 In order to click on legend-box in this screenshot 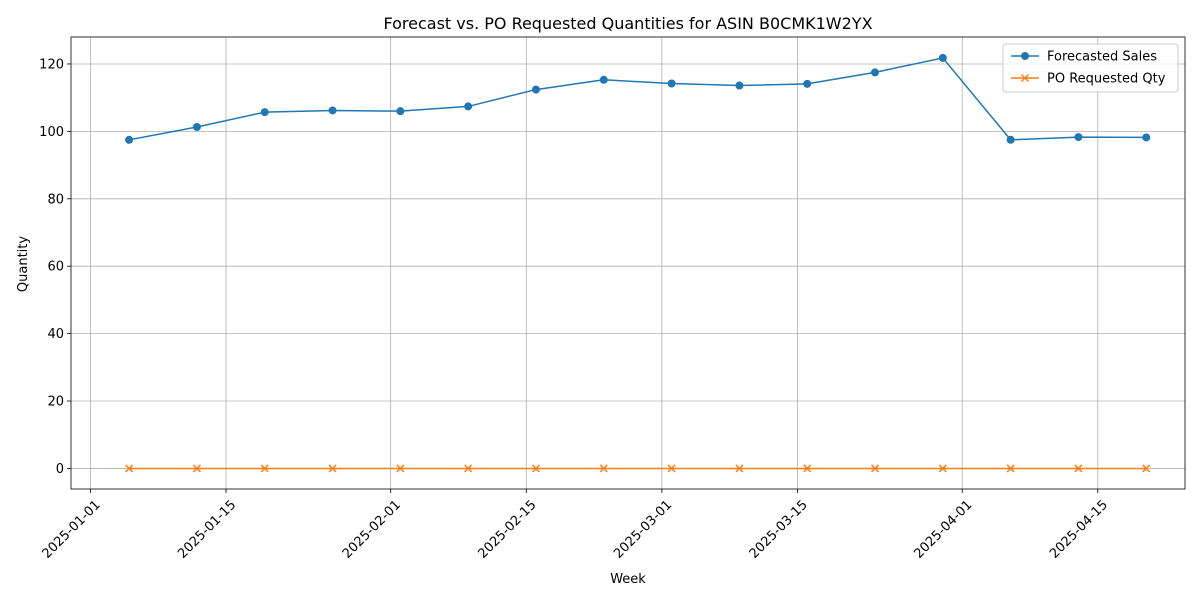, I will do `click(1090, 68)`.